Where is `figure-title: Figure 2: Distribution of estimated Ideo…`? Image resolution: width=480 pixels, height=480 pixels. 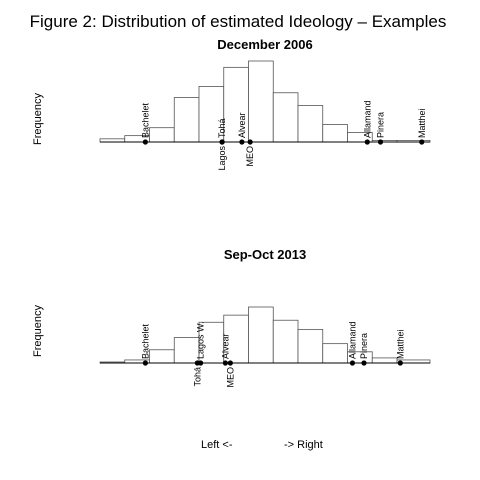
figure-title: Figure 2: Distribution of estimated Ideo… is located at coordinates (238, 21).